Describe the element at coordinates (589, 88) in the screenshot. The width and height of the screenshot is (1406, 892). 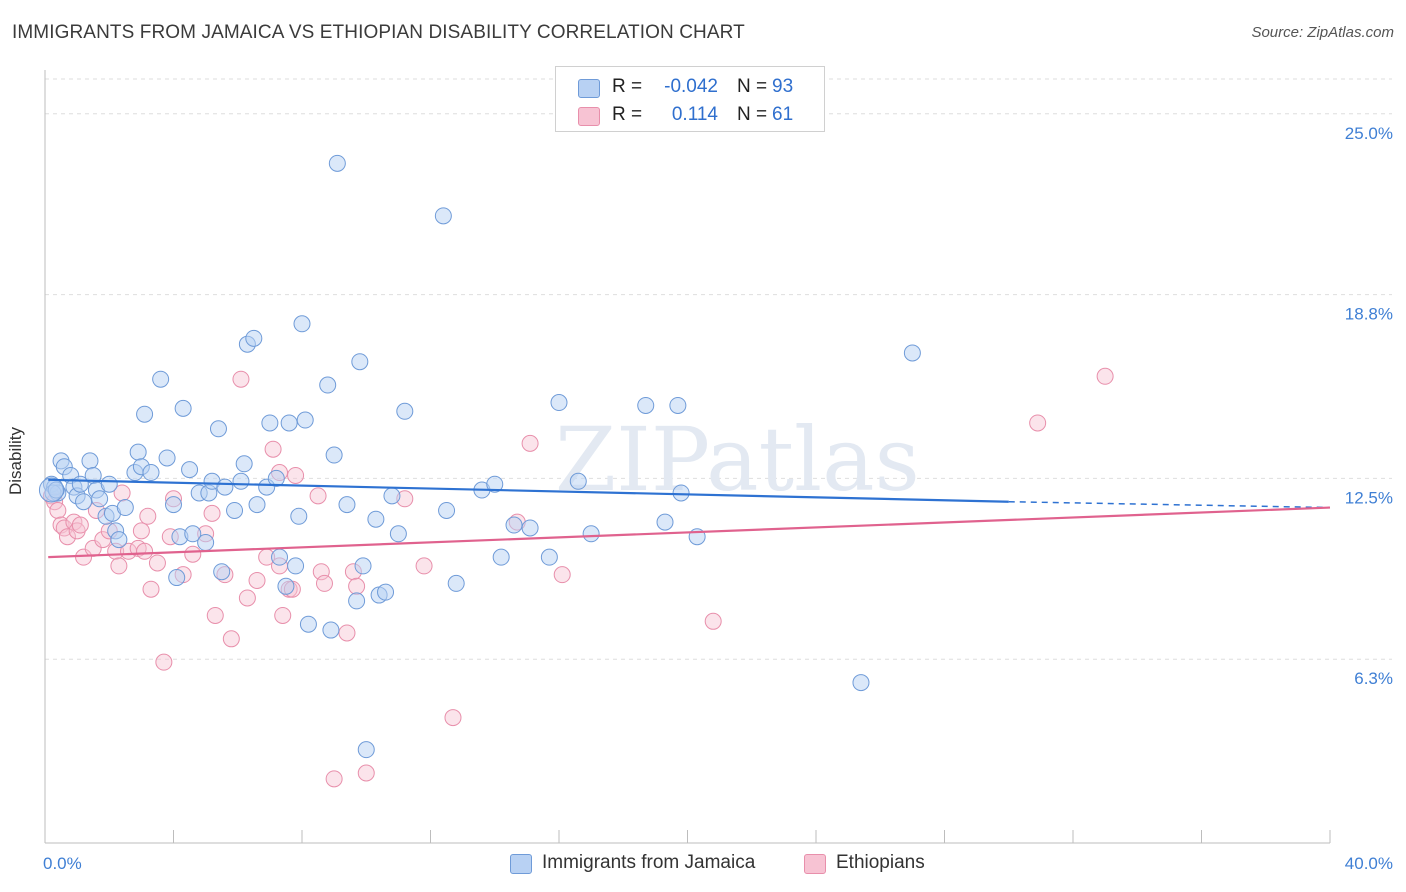
I see `legend-swatch-blue` at that location.